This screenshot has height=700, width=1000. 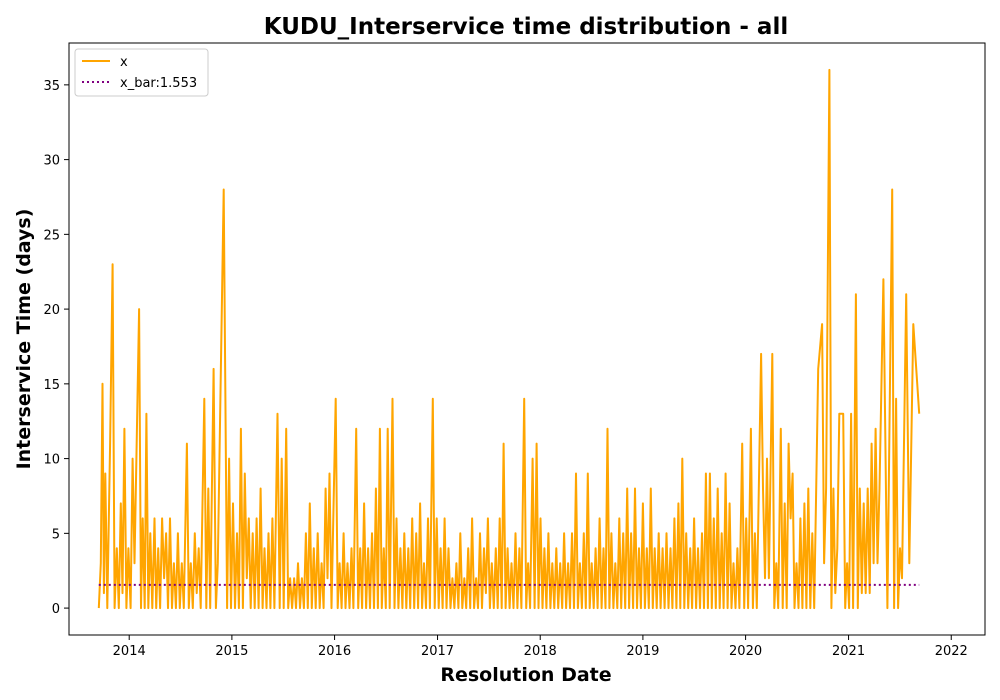 I want to click on legend-label-x: x, so click(x=124, y=62).